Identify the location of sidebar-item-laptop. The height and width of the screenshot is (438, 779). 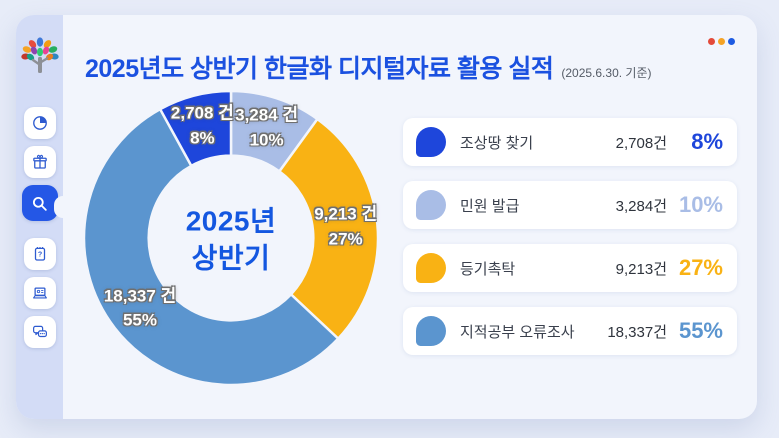
(39, 293).